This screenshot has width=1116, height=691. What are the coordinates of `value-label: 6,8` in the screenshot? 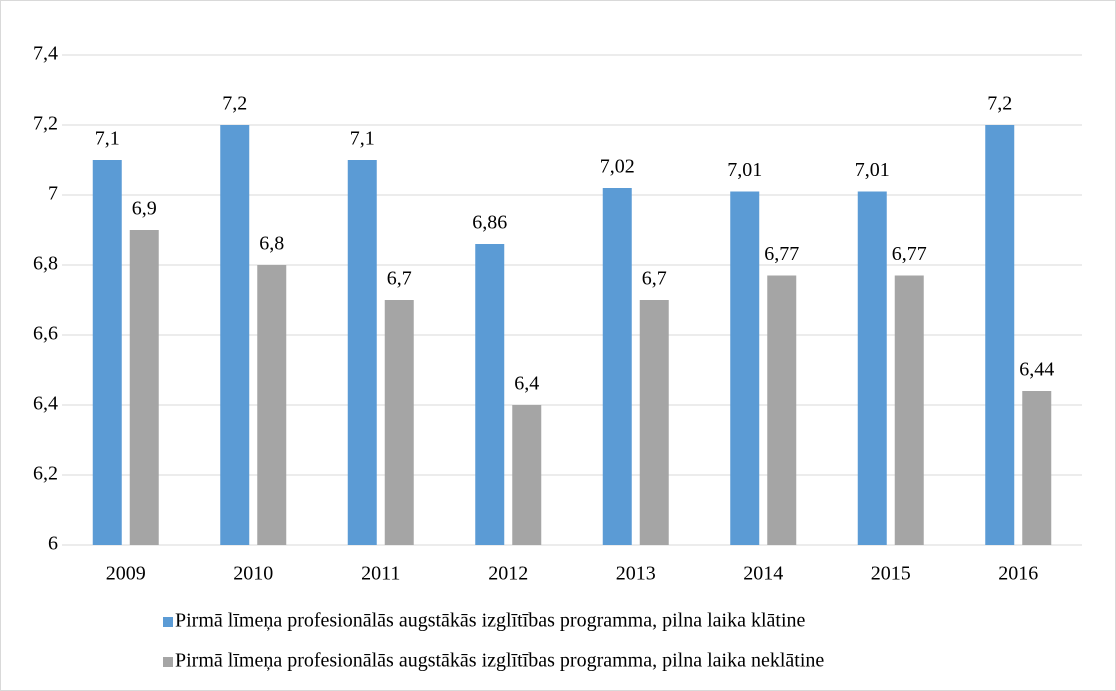 It's located at (271, 244).